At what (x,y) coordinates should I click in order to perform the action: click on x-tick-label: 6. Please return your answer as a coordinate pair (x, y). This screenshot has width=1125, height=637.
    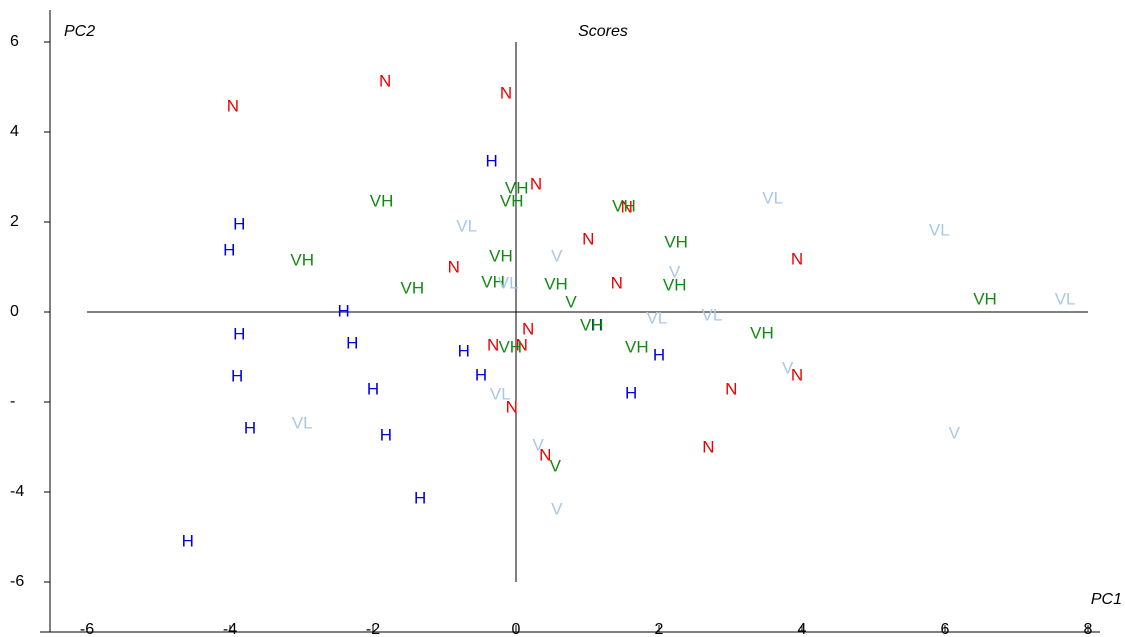
    Looking at the image, I should click on (945, 629).